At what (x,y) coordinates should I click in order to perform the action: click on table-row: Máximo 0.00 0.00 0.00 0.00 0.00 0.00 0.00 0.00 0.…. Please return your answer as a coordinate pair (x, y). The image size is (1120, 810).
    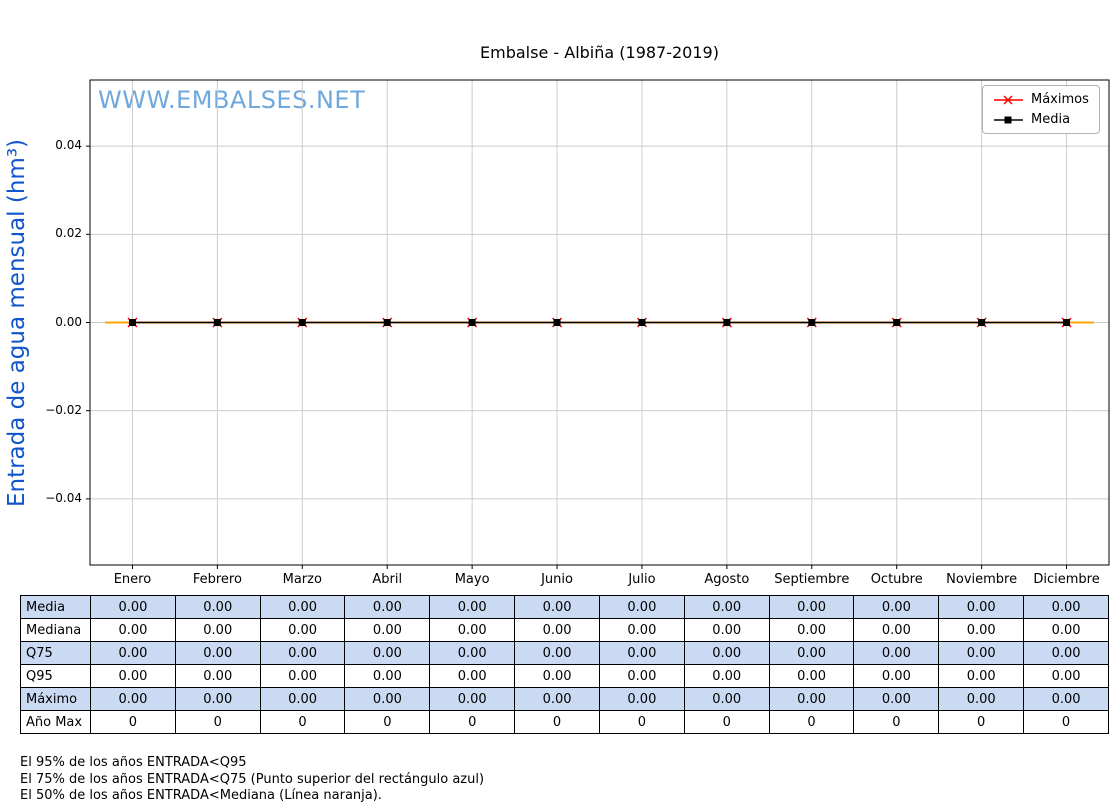
    Looking at the image, I should click on (564, 699).